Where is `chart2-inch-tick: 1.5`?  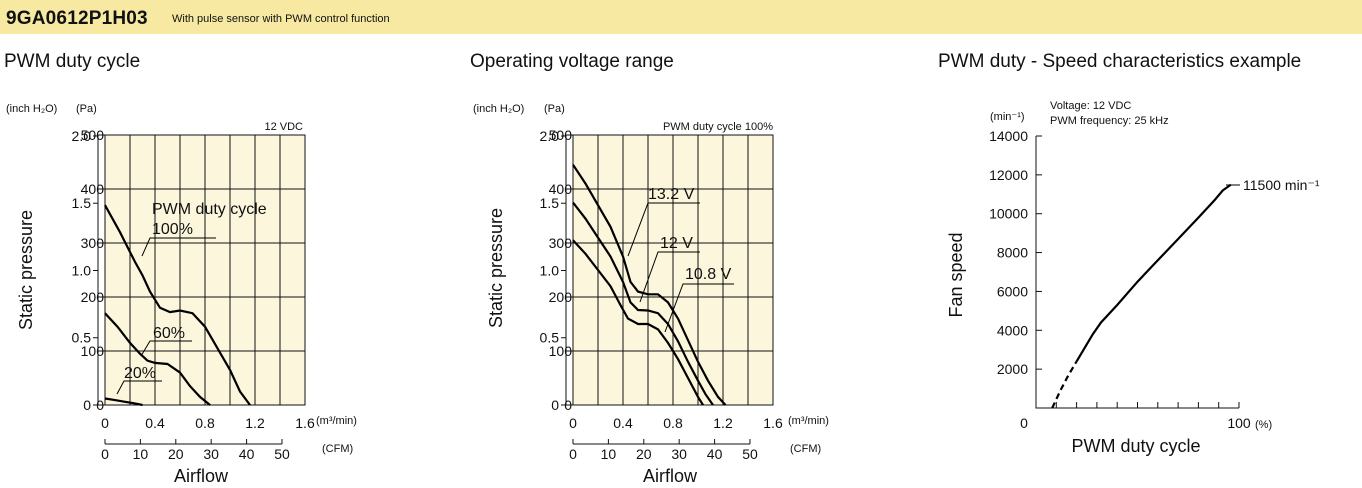 chart2-inch-tick: 1.5 is located at coordinates (550, 203).